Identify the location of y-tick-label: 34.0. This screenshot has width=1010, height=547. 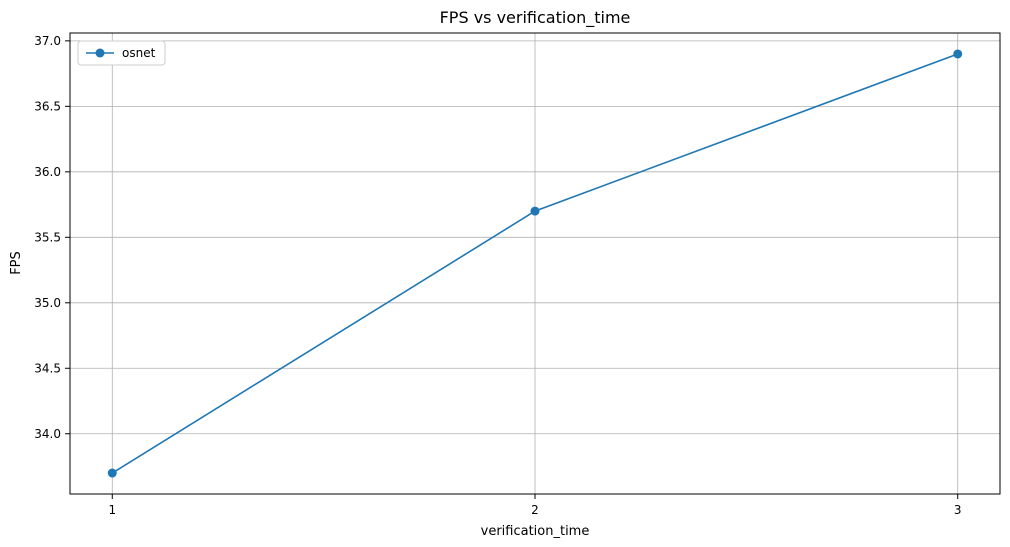
(47, 434).